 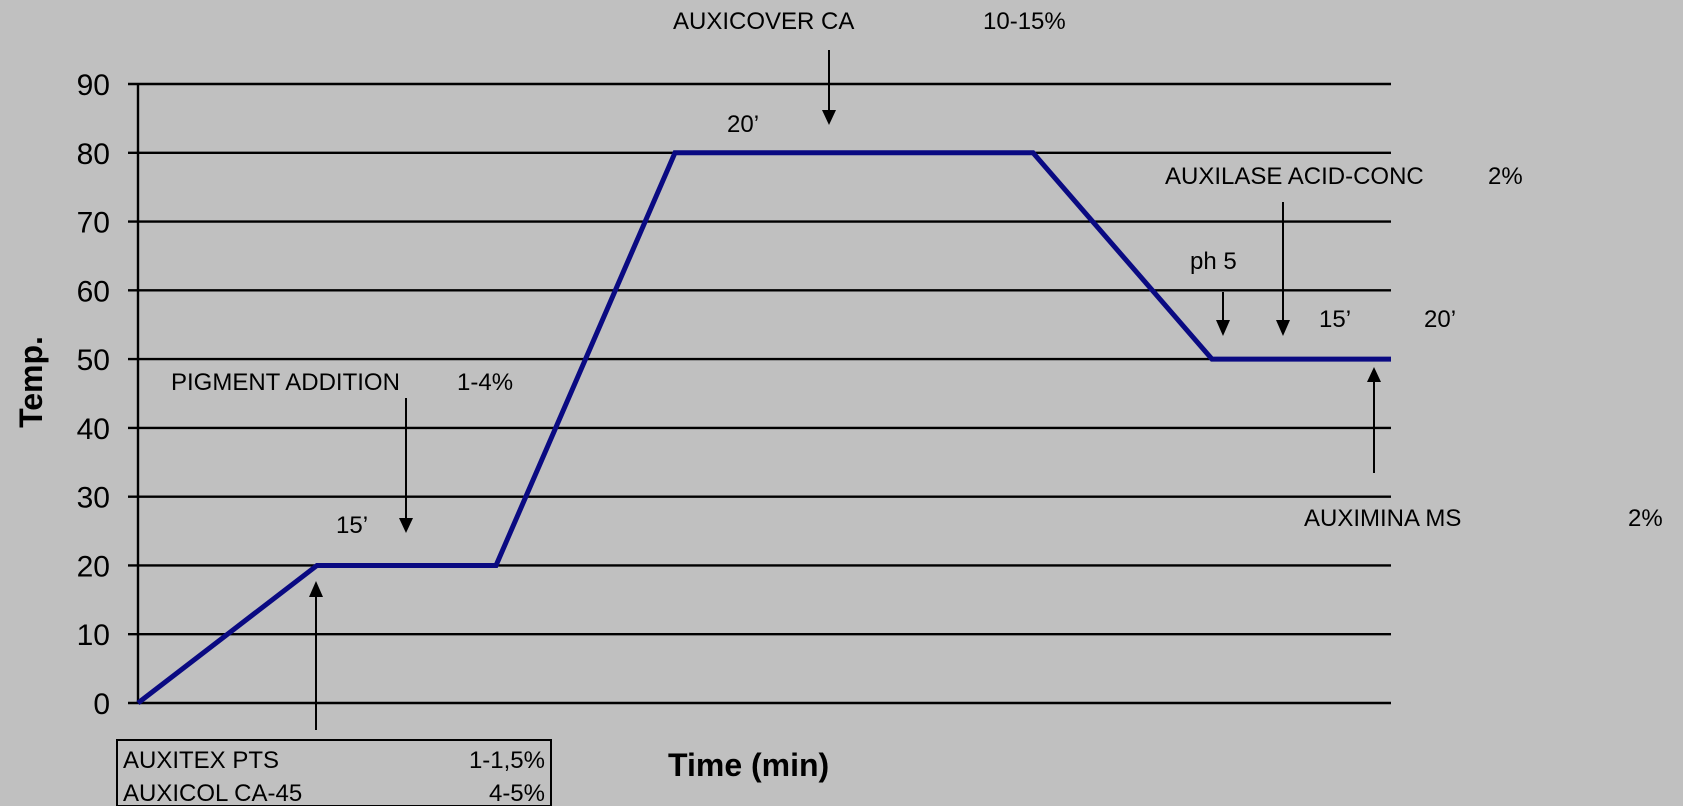 What do you see at coordinates (93, 85) in the screenshot?
I see `y-tick-label-90: 90` at bounding box center [93, 85].